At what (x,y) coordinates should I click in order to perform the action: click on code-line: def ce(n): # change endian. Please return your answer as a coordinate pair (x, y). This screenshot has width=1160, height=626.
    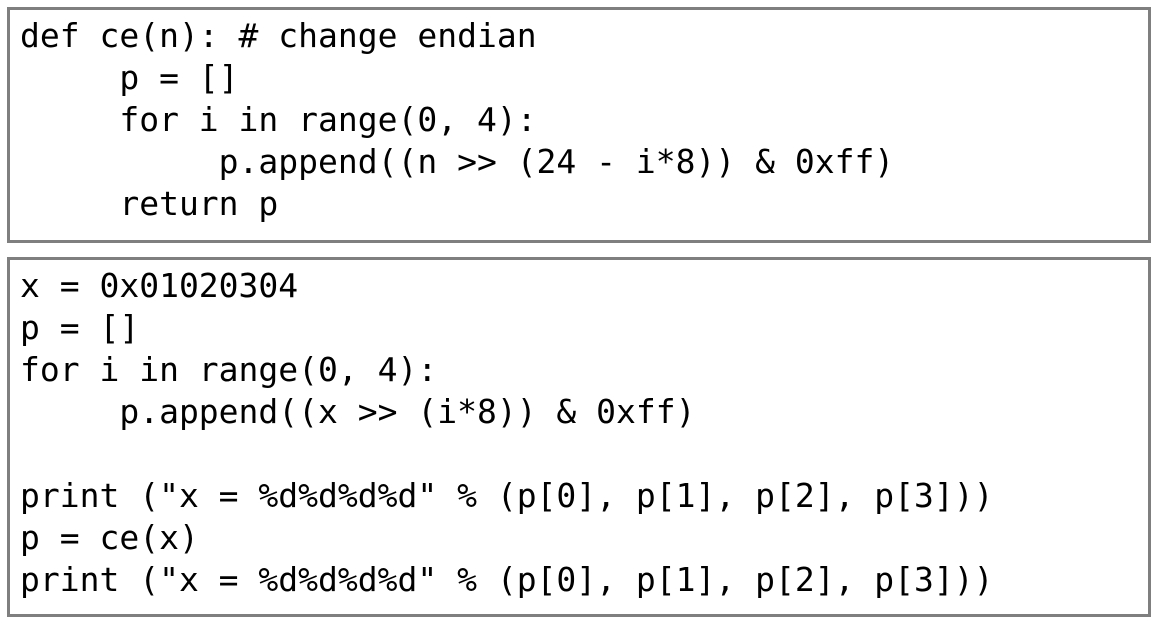
    Looking at the image, I should click on (278, 35).